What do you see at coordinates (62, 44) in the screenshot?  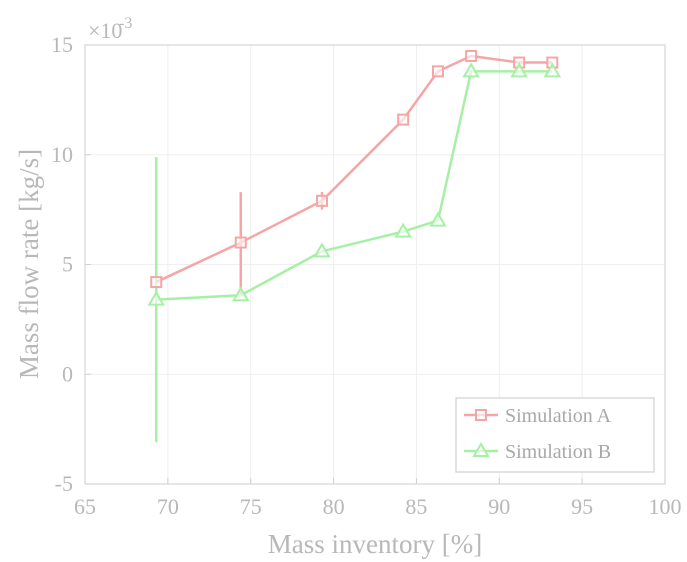 I see `y-tick-label: 15` at bounding box center [62, 44].